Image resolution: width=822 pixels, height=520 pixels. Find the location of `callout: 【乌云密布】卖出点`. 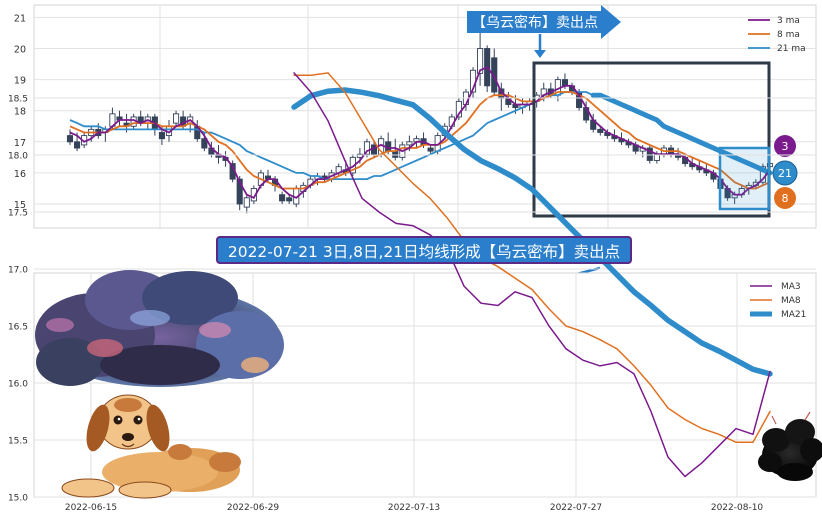

callout: 【乌云密布】卖出点 is located at coordinates (544, 31).